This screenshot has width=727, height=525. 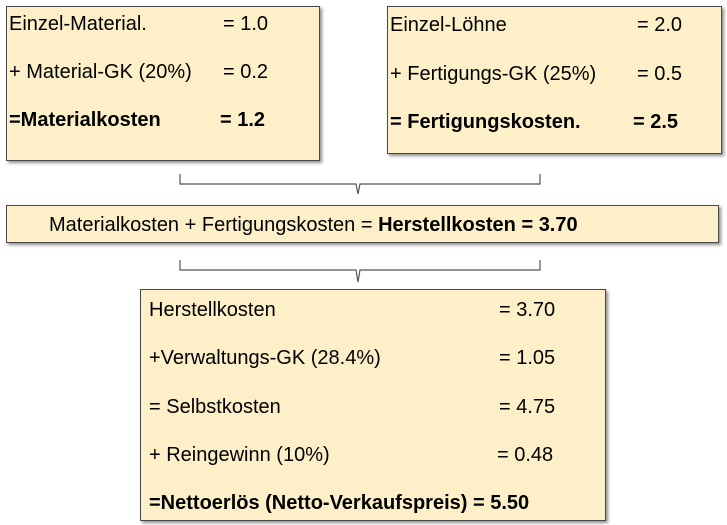 I want to click on result-row-label: + Reingewinn (10%), so click(x=239, y=455).